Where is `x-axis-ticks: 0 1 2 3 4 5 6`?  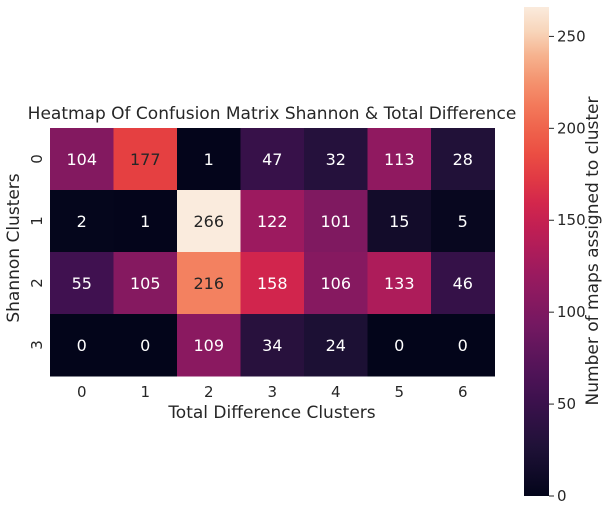 x-axis-ticks: 0 1 2 3 4 5 6 is located at coordinates (272, 392).